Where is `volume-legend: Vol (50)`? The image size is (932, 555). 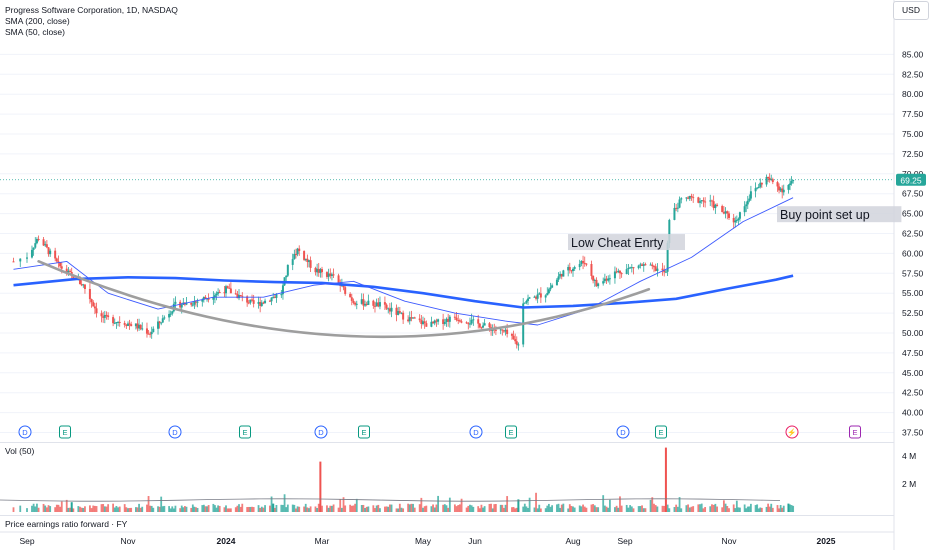 volume-legend: Vol (50) is located at coordinates (20, 451).